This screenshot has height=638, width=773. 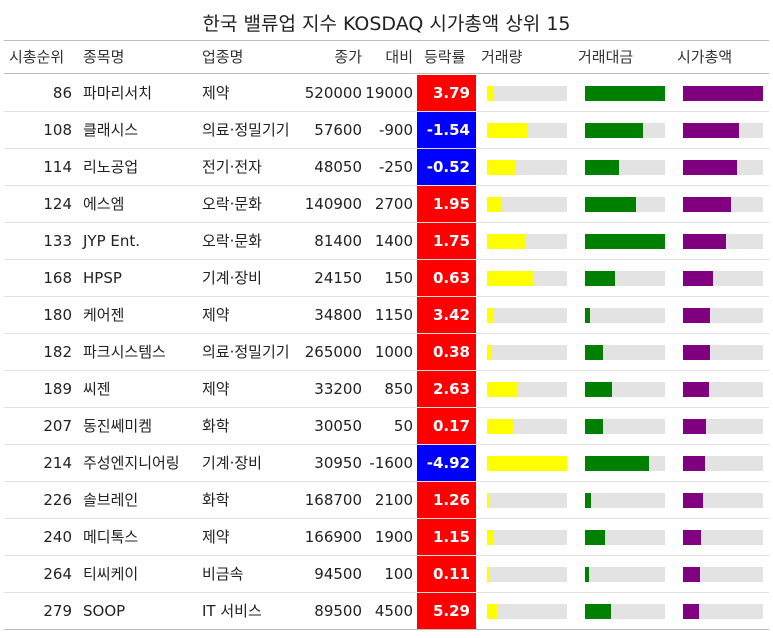 I want to click on close-cell: 140900, so click(x=333, y=204).